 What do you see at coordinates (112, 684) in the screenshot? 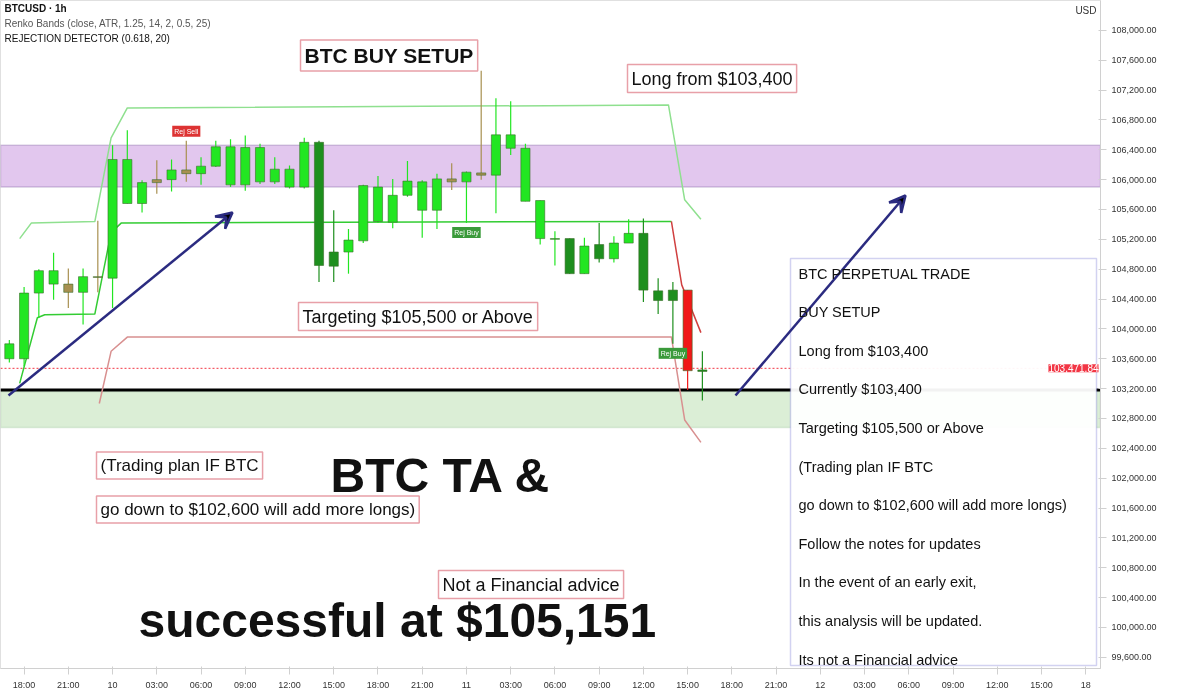
I see `x-tick-label: 10` at bounding box center [112, 684].